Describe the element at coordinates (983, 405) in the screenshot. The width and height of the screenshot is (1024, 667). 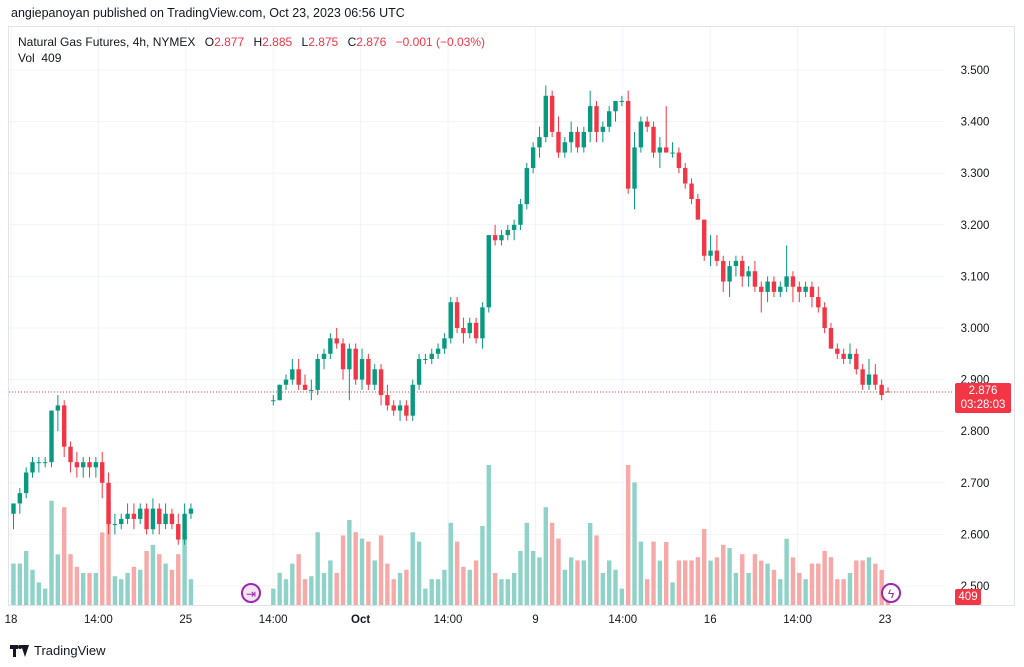
I see `bar-countdown: 03:28:03` at that location.